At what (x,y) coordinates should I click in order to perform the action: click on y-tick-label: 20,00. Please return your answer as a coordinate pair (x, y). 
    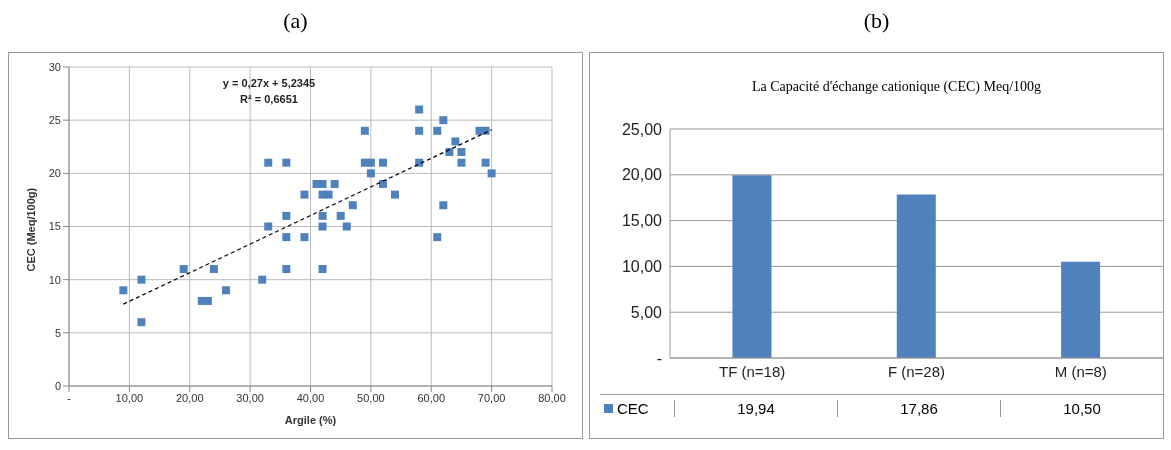
    Looking at the image, I should click on (642, 175).